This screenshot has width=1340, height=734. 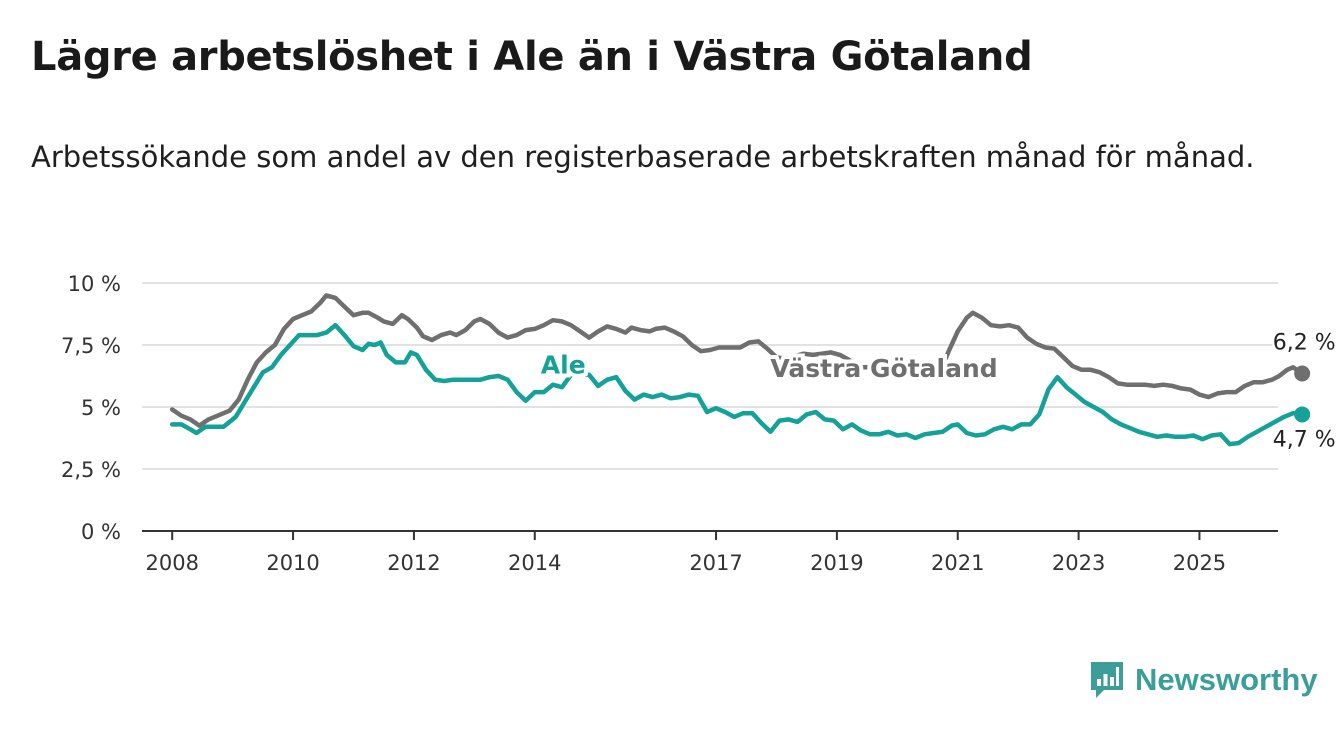 What do you see at coordinates (1107, 680) in the screenshot?
I see `bar-chart-logo-icon` at bounding box center [1107, 680].